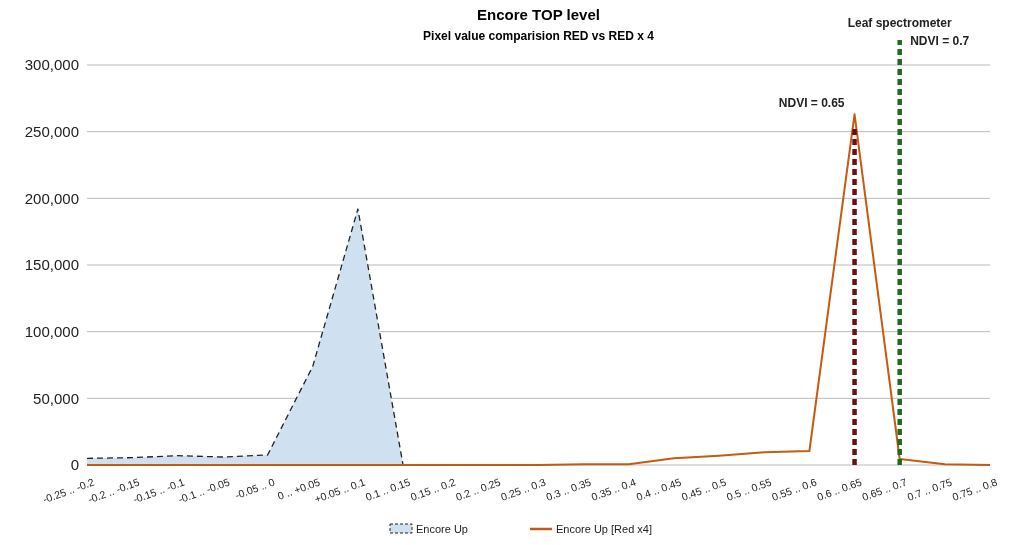  I want to click on ref-line-label: Leaf spectrometer NDVI = 0.7, so click(908, 32).